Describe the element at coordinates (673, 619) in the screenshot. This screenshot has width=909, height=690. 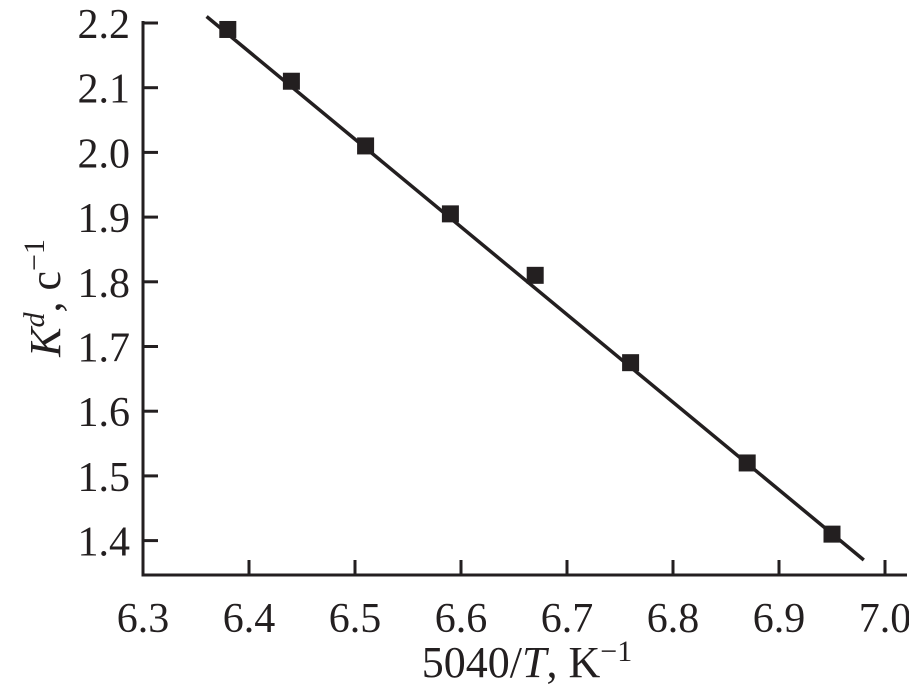
I see `x-axis-tick-label: 6.8` at that location.